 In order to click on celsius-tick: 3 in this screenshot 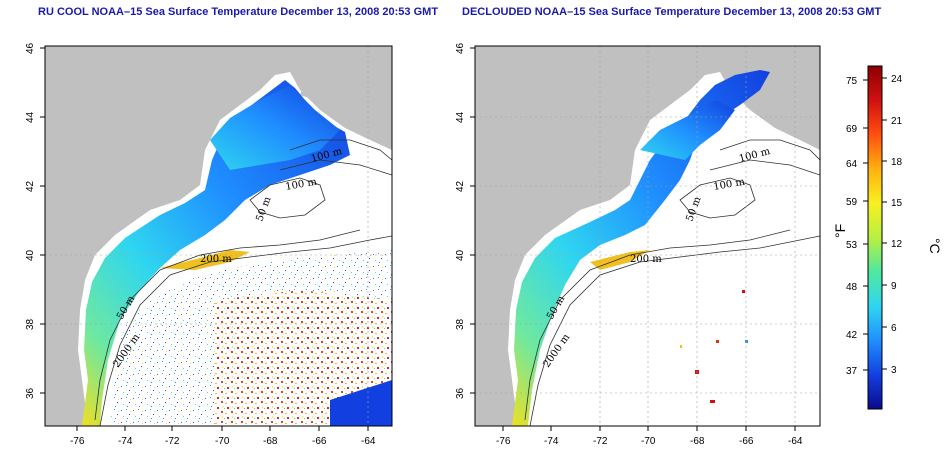, I will do `click(894, 370)`.